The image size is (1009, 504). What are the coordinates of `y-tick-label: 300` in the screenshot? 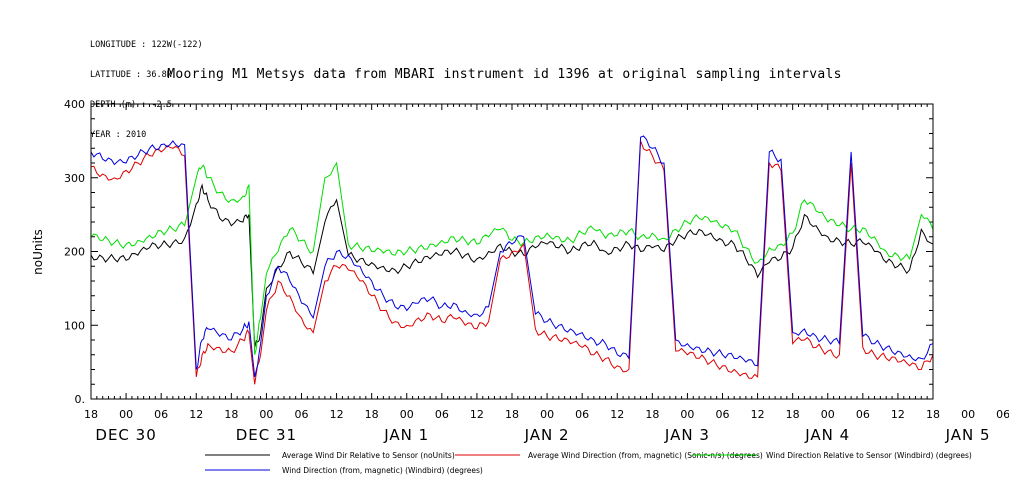 It's located at (74, 178).